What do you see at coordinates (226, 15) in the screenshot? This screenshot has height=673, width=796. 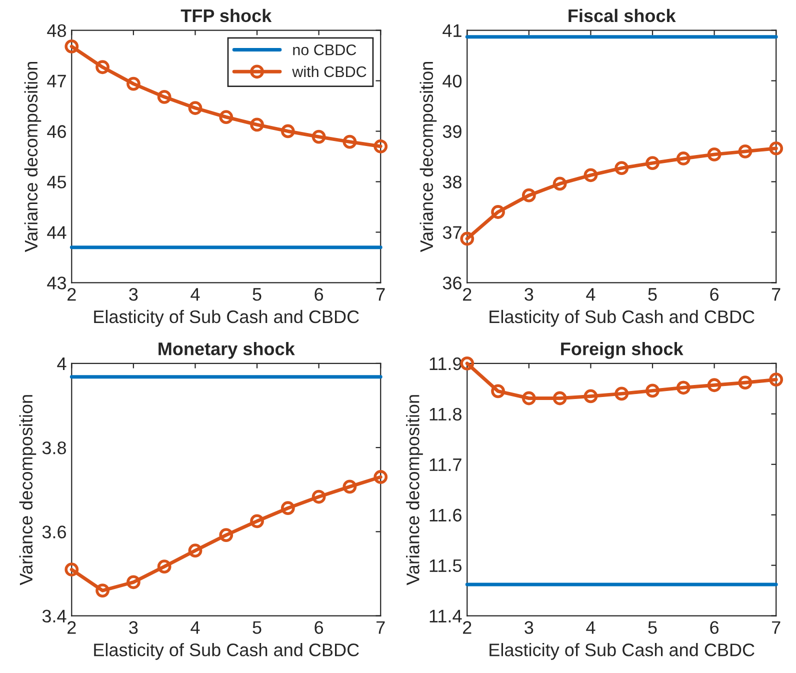 I see `chart-title: TFP shock` at bounding box center [226, 15].